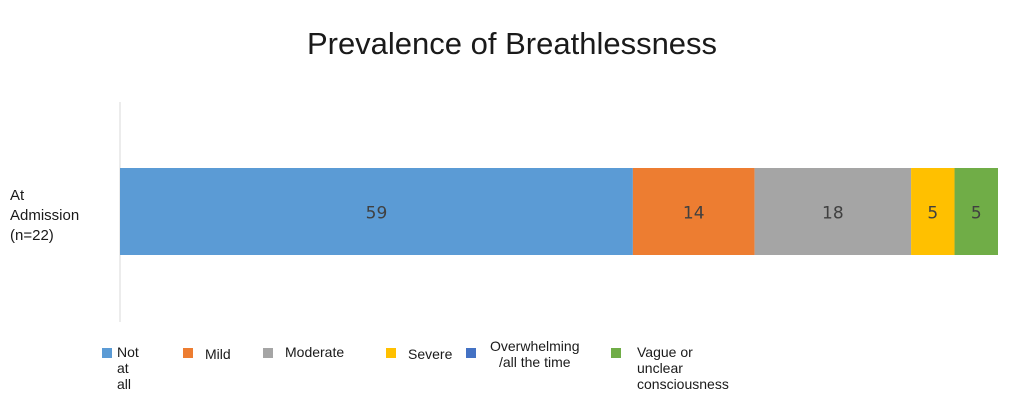  Describe the element at coordinates (188, 353) in the screenshot. I see `legend-swatch-mild` at that location.